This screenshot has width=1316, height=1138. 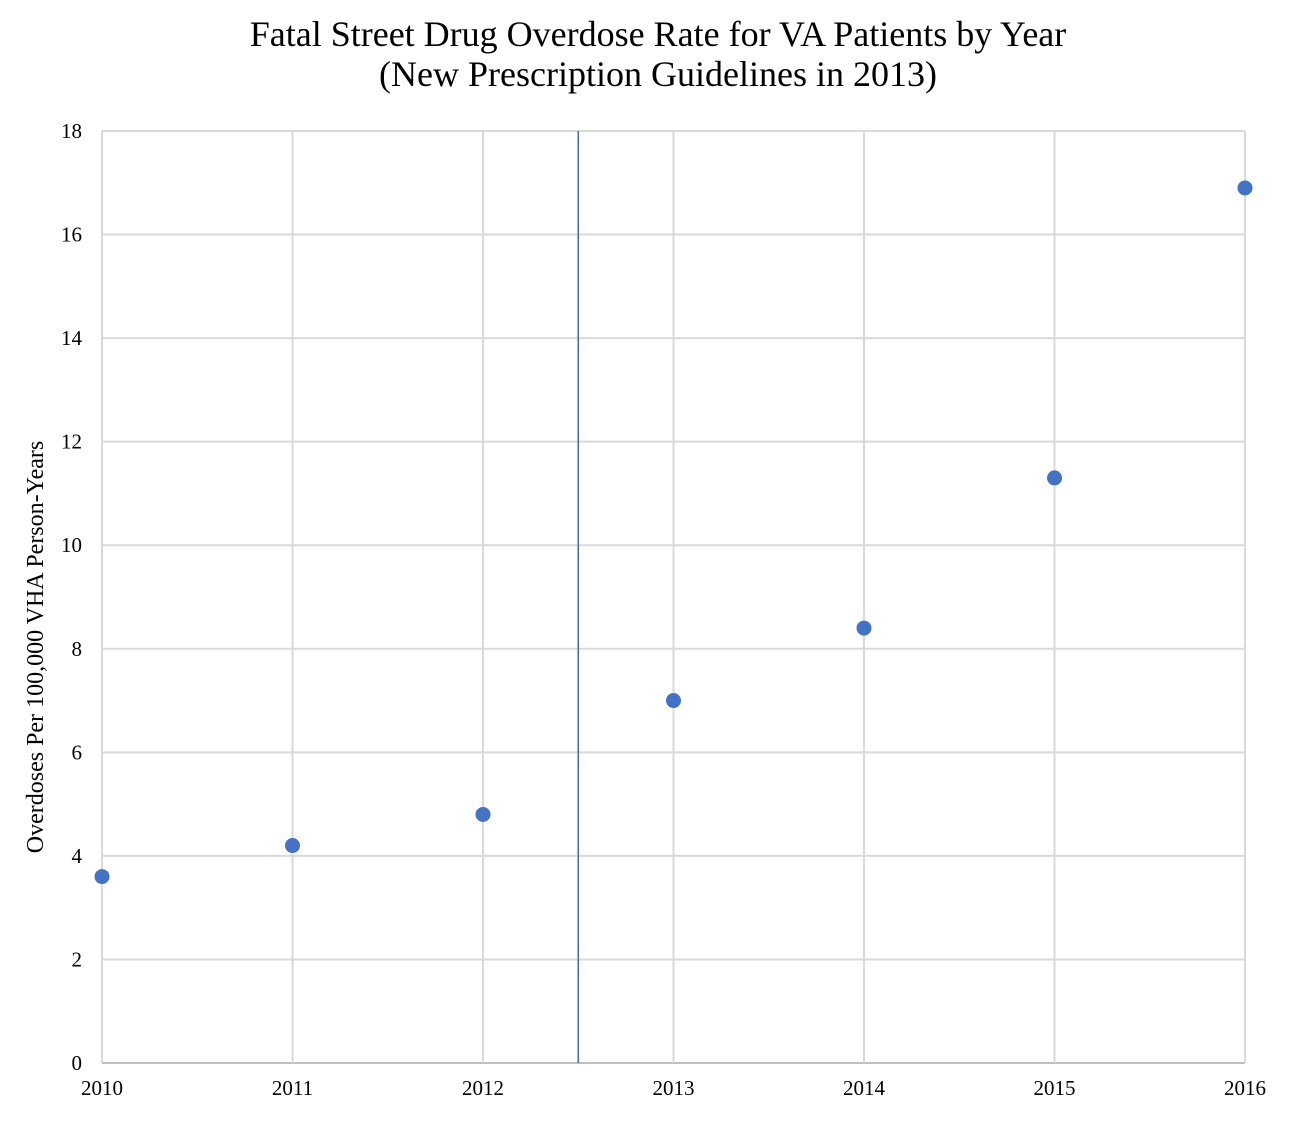 I want to click on data-point-2014, so click(x=864, y=628).